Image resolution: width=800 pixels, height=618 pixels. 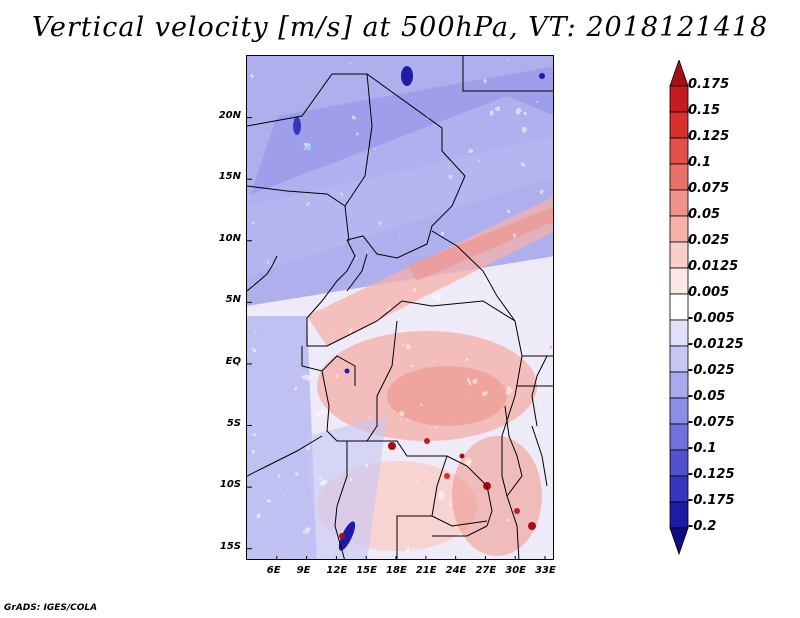 What do you see at coordinates (709, 188) in the screenshot?
I see `colorbar-level-label: 0.075` at bounding box center [709, 188].